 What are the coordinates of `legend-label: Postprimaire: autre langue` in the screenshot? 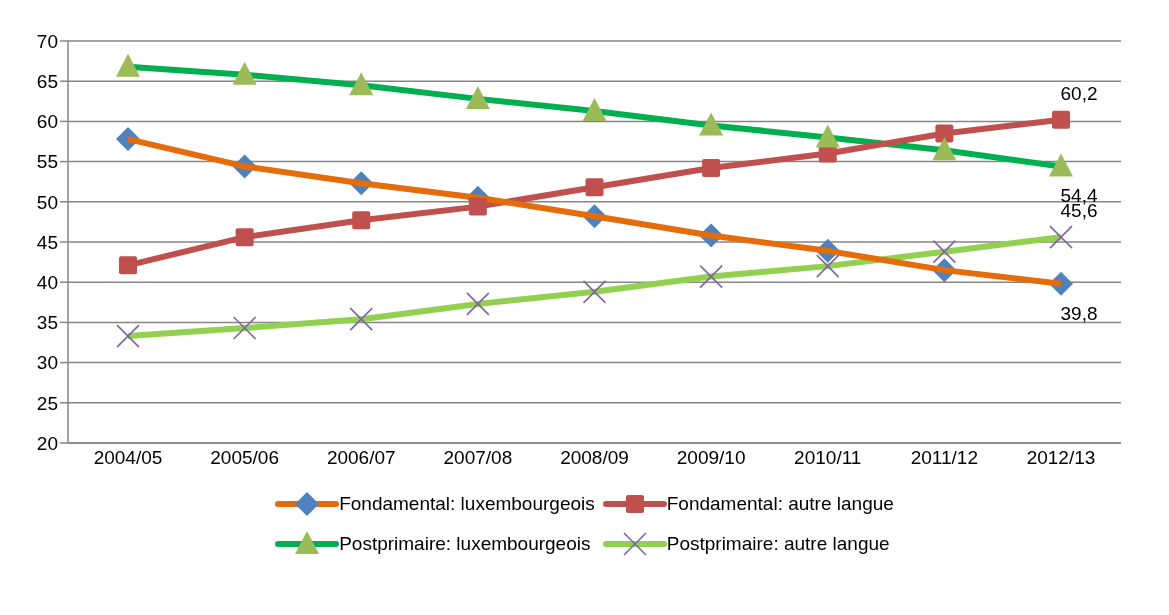 It's located at (778, 544).